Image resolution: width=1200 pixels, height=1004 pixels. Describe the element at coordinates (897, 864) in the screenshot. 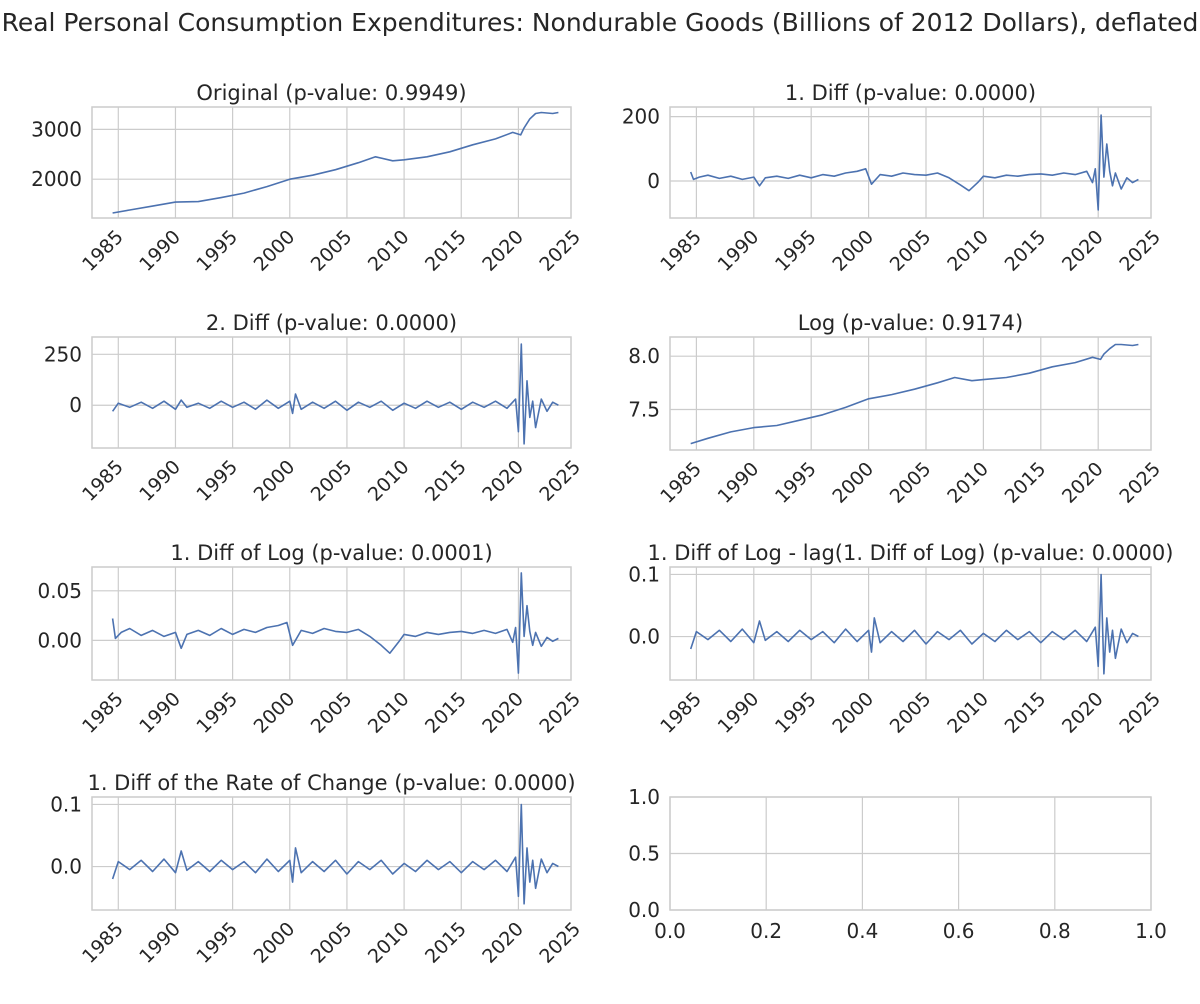

I see `subplot-8: 0.0 0.5 1.0 0.0 0.2 0.4 0.6 0.8 1.0` at that location.